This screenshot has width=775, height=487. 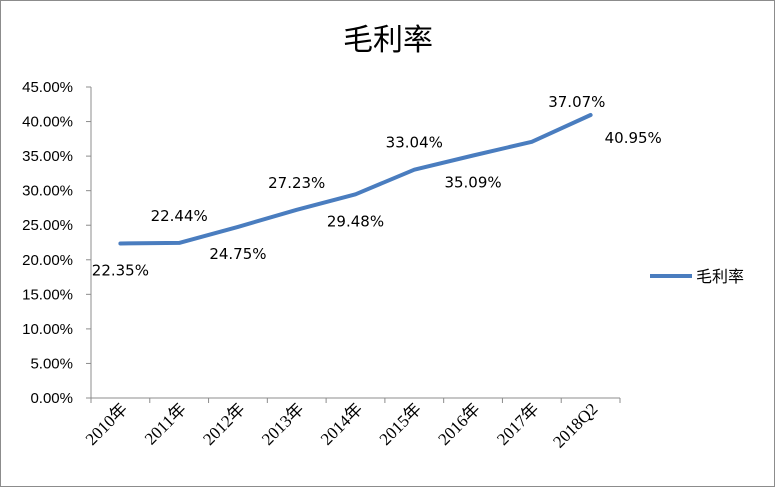 What do you see at coordinates (341, 423) in the screenshot?
I see `x-tick-label: 2014年` at bounding box center [341, 423].